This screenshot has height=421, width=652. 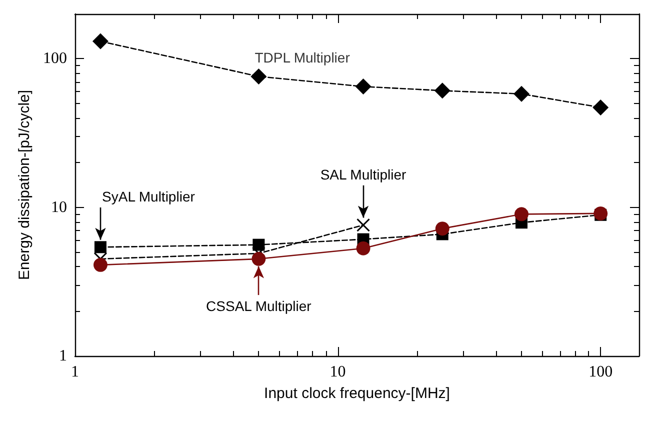 I want to click on x-tick-label: 10, so click(x=338, y=372).